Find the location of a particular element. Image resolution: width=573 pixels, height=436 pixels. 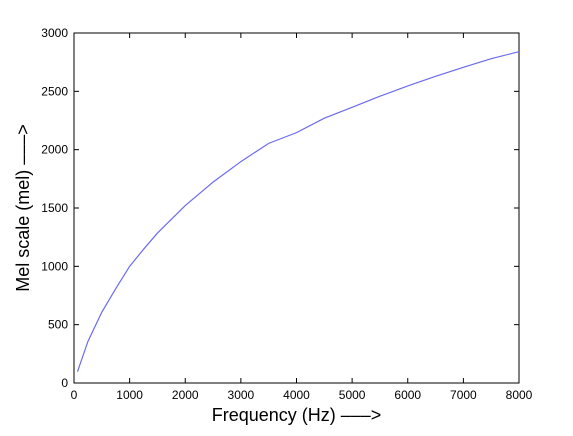

y-tick-label: 2500 is located at coordinates (54, 91).